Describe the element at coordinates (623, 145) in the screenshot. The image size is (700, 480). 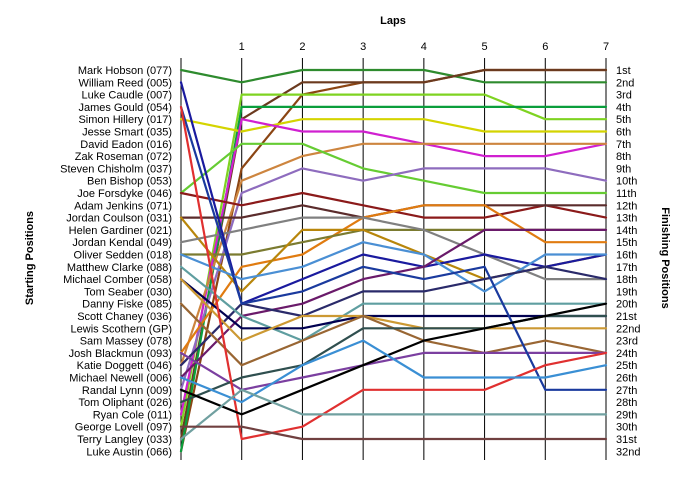
I see `finishing-position-label: 7th` at that location.